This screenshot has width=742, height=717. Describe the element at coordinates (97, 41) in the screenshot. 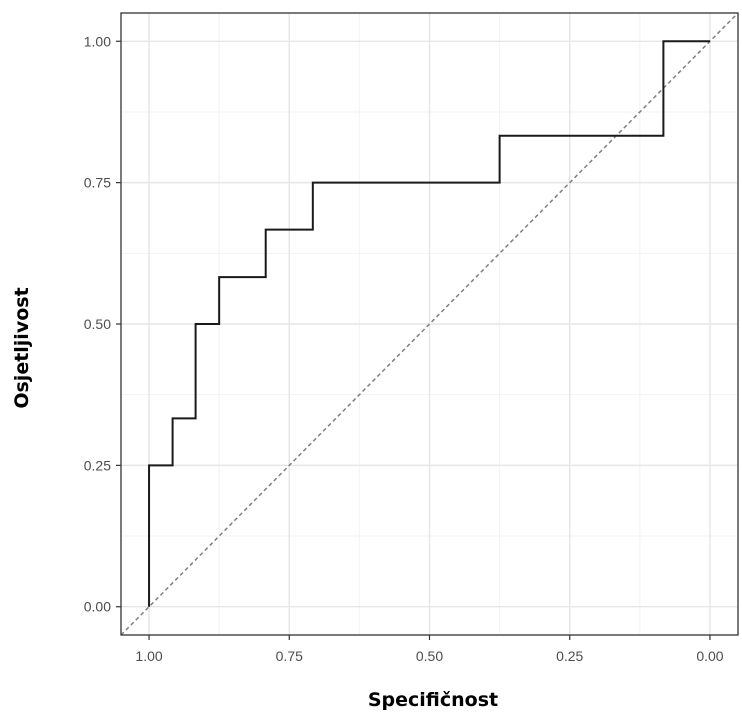

I see `y-tick-label: 1.00` at that location.